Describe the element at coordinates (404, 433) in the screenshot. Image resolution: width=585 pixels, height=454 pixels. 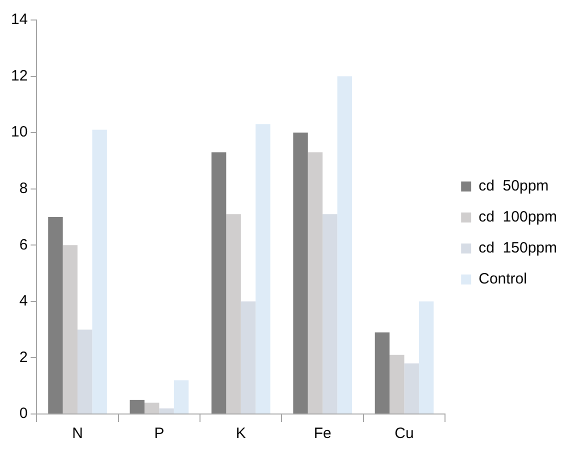
I see `x-tick-label: Cu` at that location.